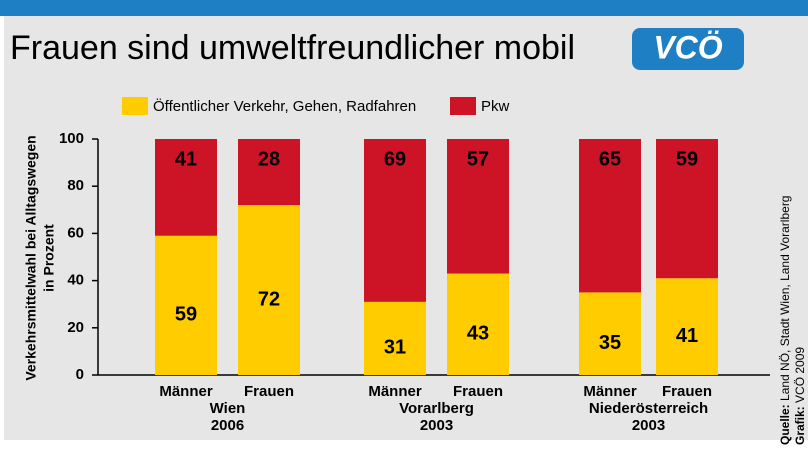 The image size is (808, 450). I want to click on group-label: Niederösterreich, so click(648, 408).